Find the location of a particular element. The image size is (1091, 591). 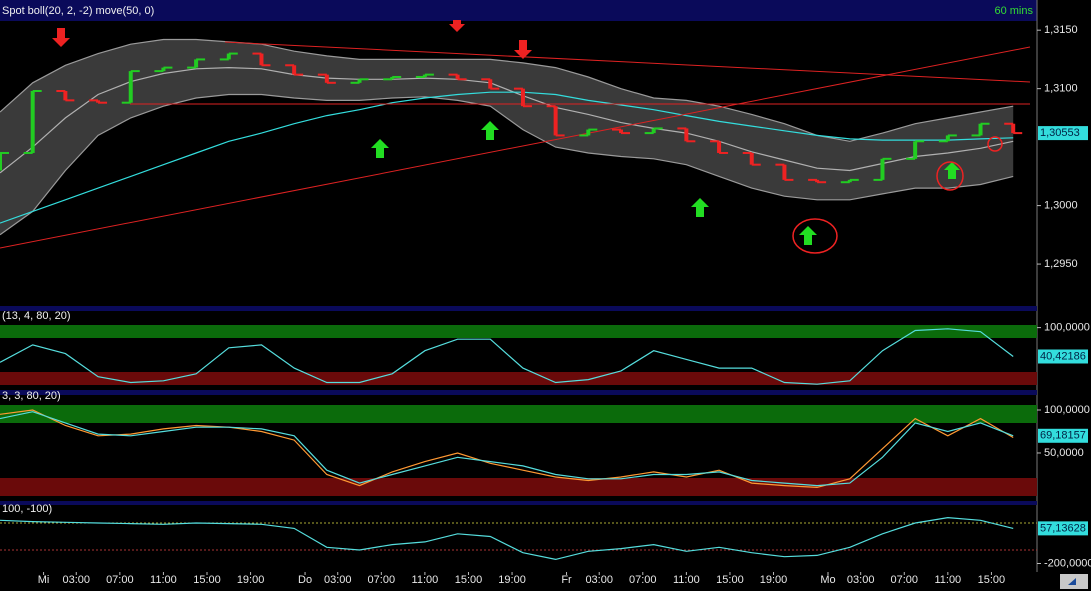

last-value: 40,42186 is located at coordinates (1063, 356).